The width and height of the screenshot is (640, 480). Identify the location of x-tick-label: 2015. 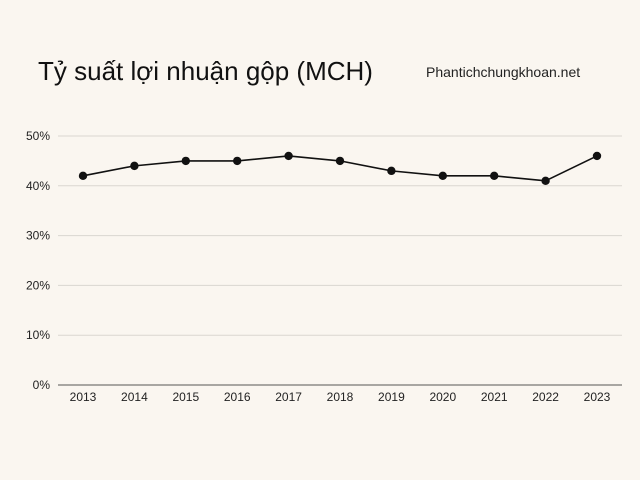
(185, 397).